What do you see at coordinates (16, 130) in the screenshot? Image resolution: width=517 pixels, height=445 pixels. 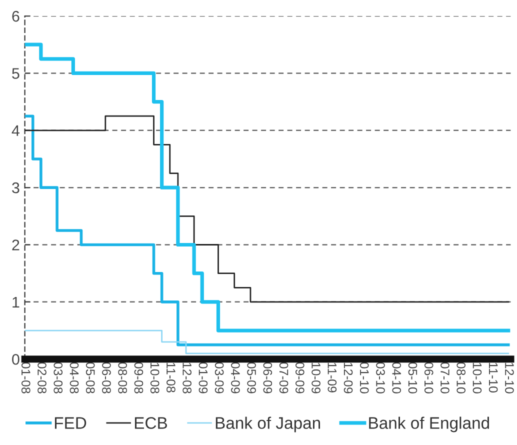 I see `y-tick-label: 4` at bounding box center [16, 130].